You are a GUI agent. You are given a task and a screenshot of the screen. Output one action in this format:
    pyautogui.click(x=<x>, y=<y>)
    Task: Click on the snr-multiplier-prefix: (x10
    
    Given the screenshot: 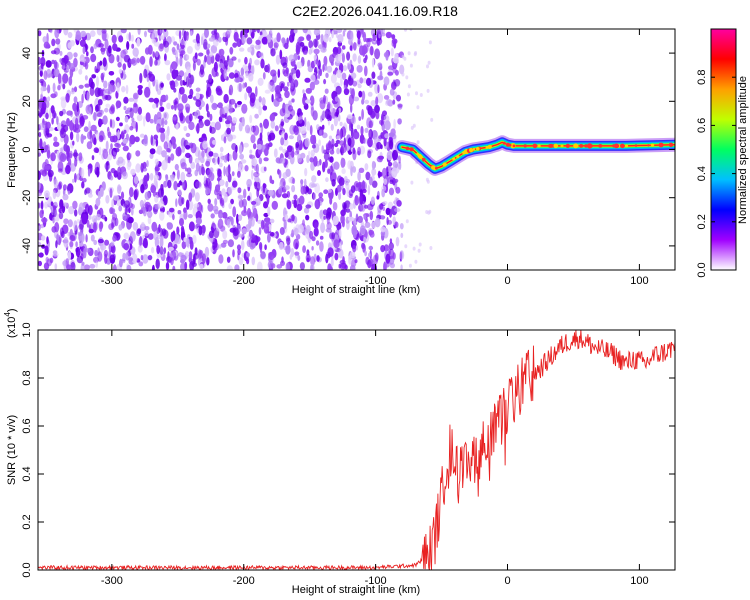 What is the action you would take?
    pyautogui.click(x=12, y=327)
    